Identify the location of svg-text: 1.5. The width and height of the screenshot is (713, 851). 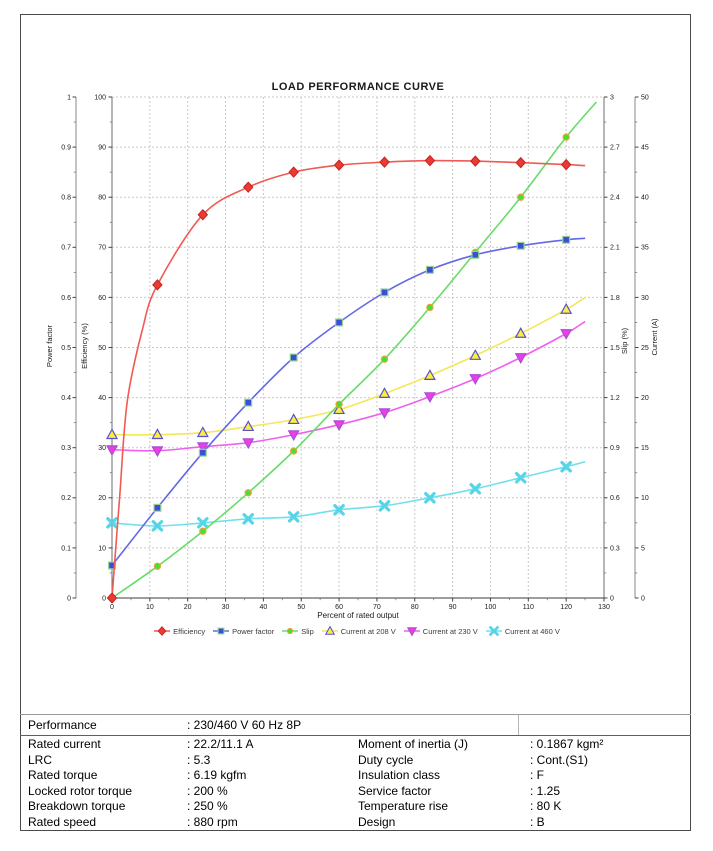
(615, 348).